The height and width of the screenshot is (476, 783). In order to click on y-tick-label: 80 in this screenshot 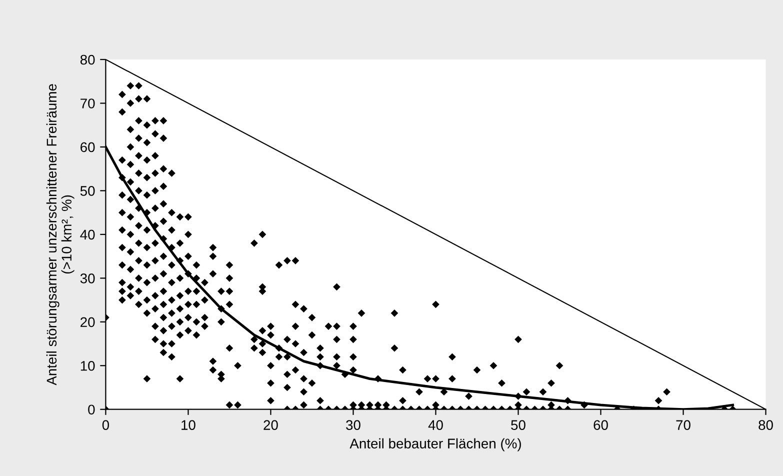, I will do `click(87, 59)`.